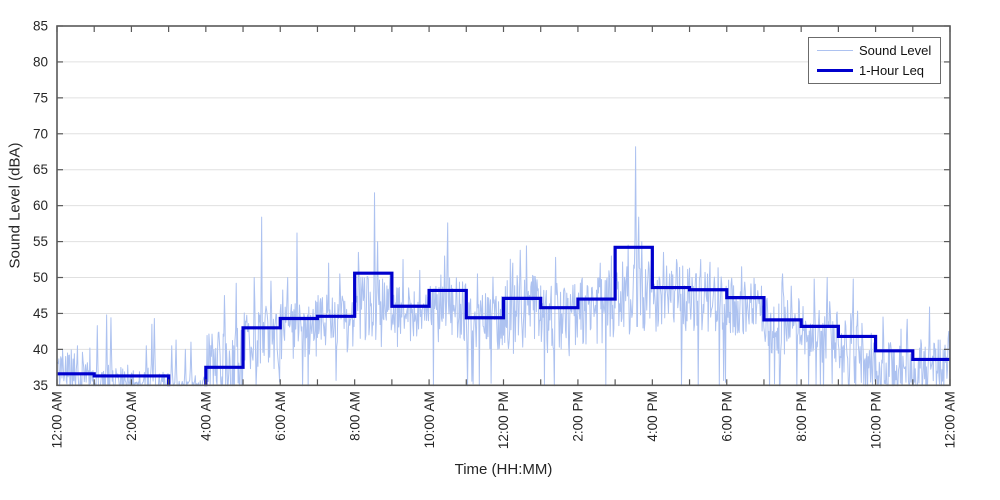 The height and width of the screenshot is (500, 1000). Describe the element at coordinates (801, 416) in the screenshot. I see `x-tick-label: 8:00 PM` at that location.